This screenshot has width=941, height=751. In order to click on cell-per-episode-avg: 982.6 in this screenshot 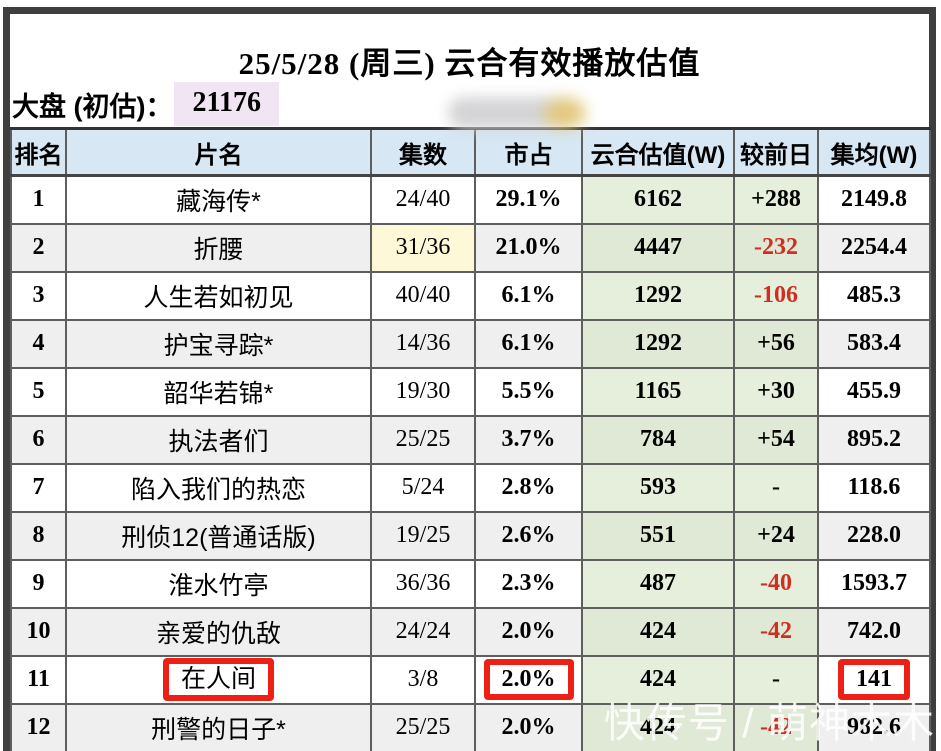, I will do `click(874, 726)`.